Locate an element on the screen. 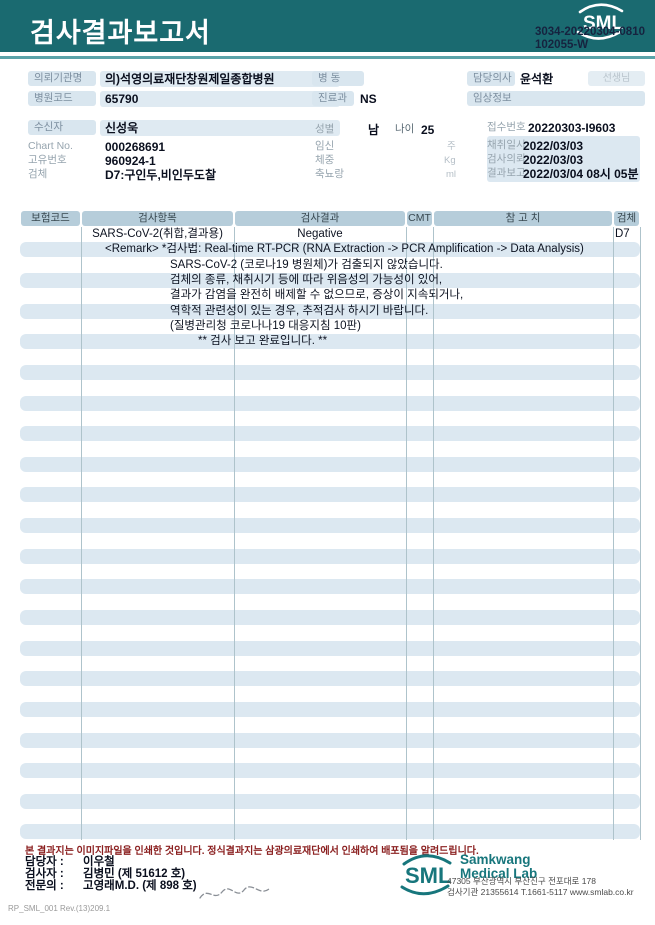 The height and width of the screenshot is (925, 655). staff-name: 김병민 (제 51612 호) is located at coordinates (134, 874).